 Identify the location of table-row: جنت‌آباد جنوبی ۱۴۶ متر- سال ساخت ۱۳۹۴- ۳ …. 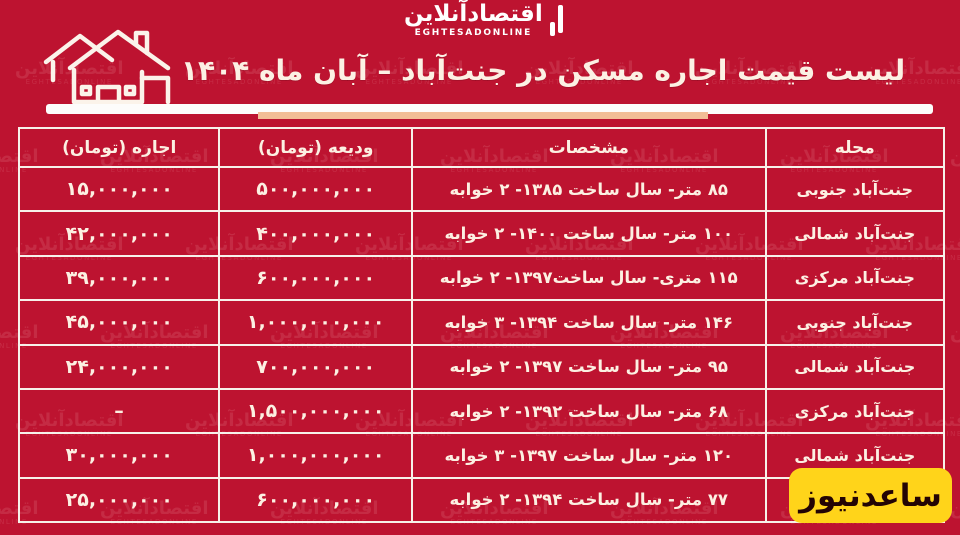
(481, 322).